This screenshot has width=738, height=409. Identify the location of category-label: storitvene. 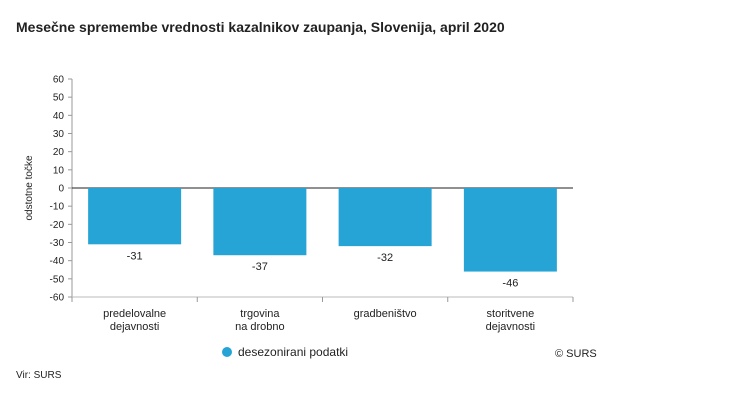
(511, 314).